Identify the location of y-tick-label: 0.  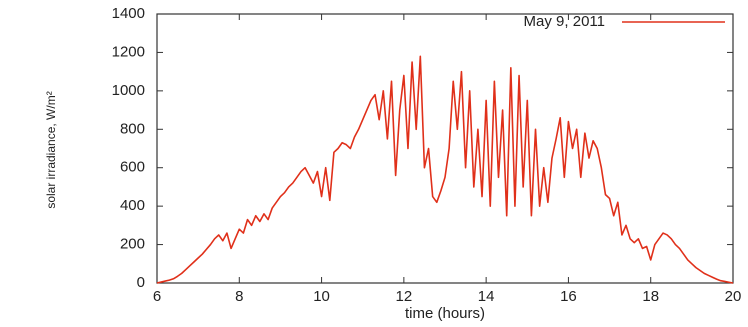
(141, 282).